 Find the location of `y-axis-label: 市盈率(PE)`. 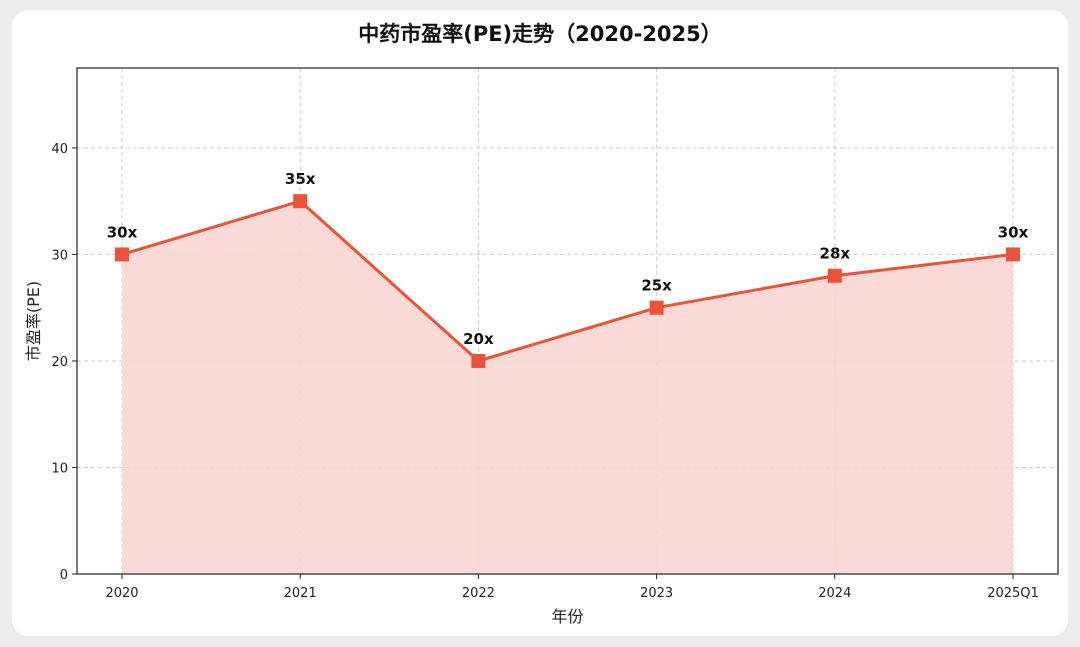

y-axis-label: 市盈率(PE) is located at coordinates (33, 321).